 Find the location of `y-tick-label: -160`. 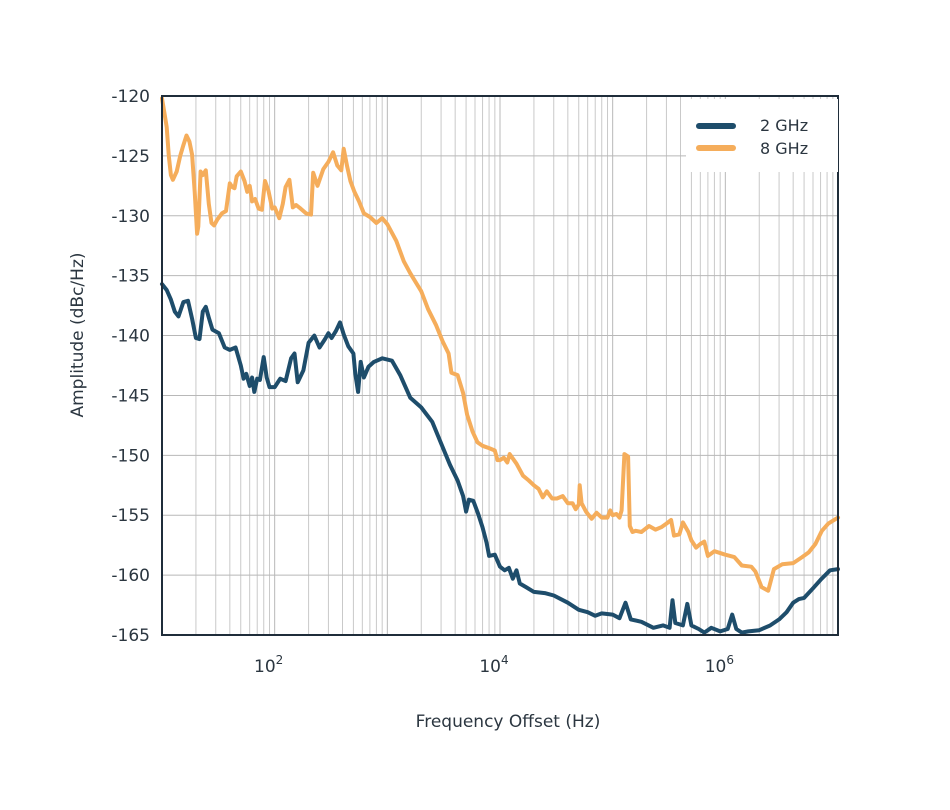

y-tick-label: -160 is located at coordinates (130, 576).